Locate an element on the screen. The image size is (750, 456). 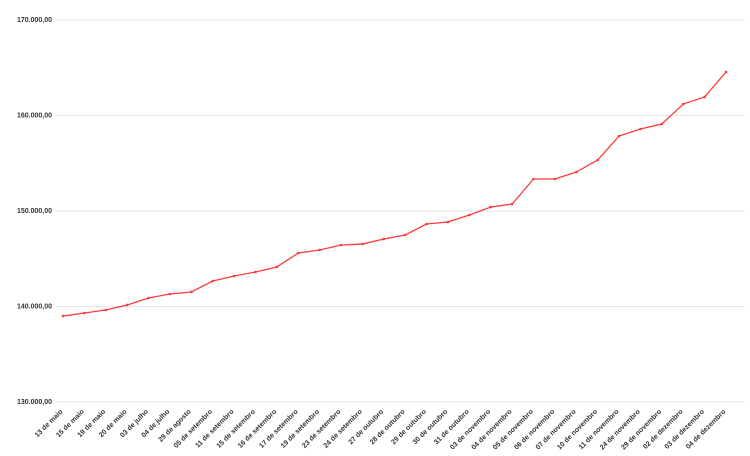
y-tick-label: 140.000,00 is located at coordinates (34, 307).